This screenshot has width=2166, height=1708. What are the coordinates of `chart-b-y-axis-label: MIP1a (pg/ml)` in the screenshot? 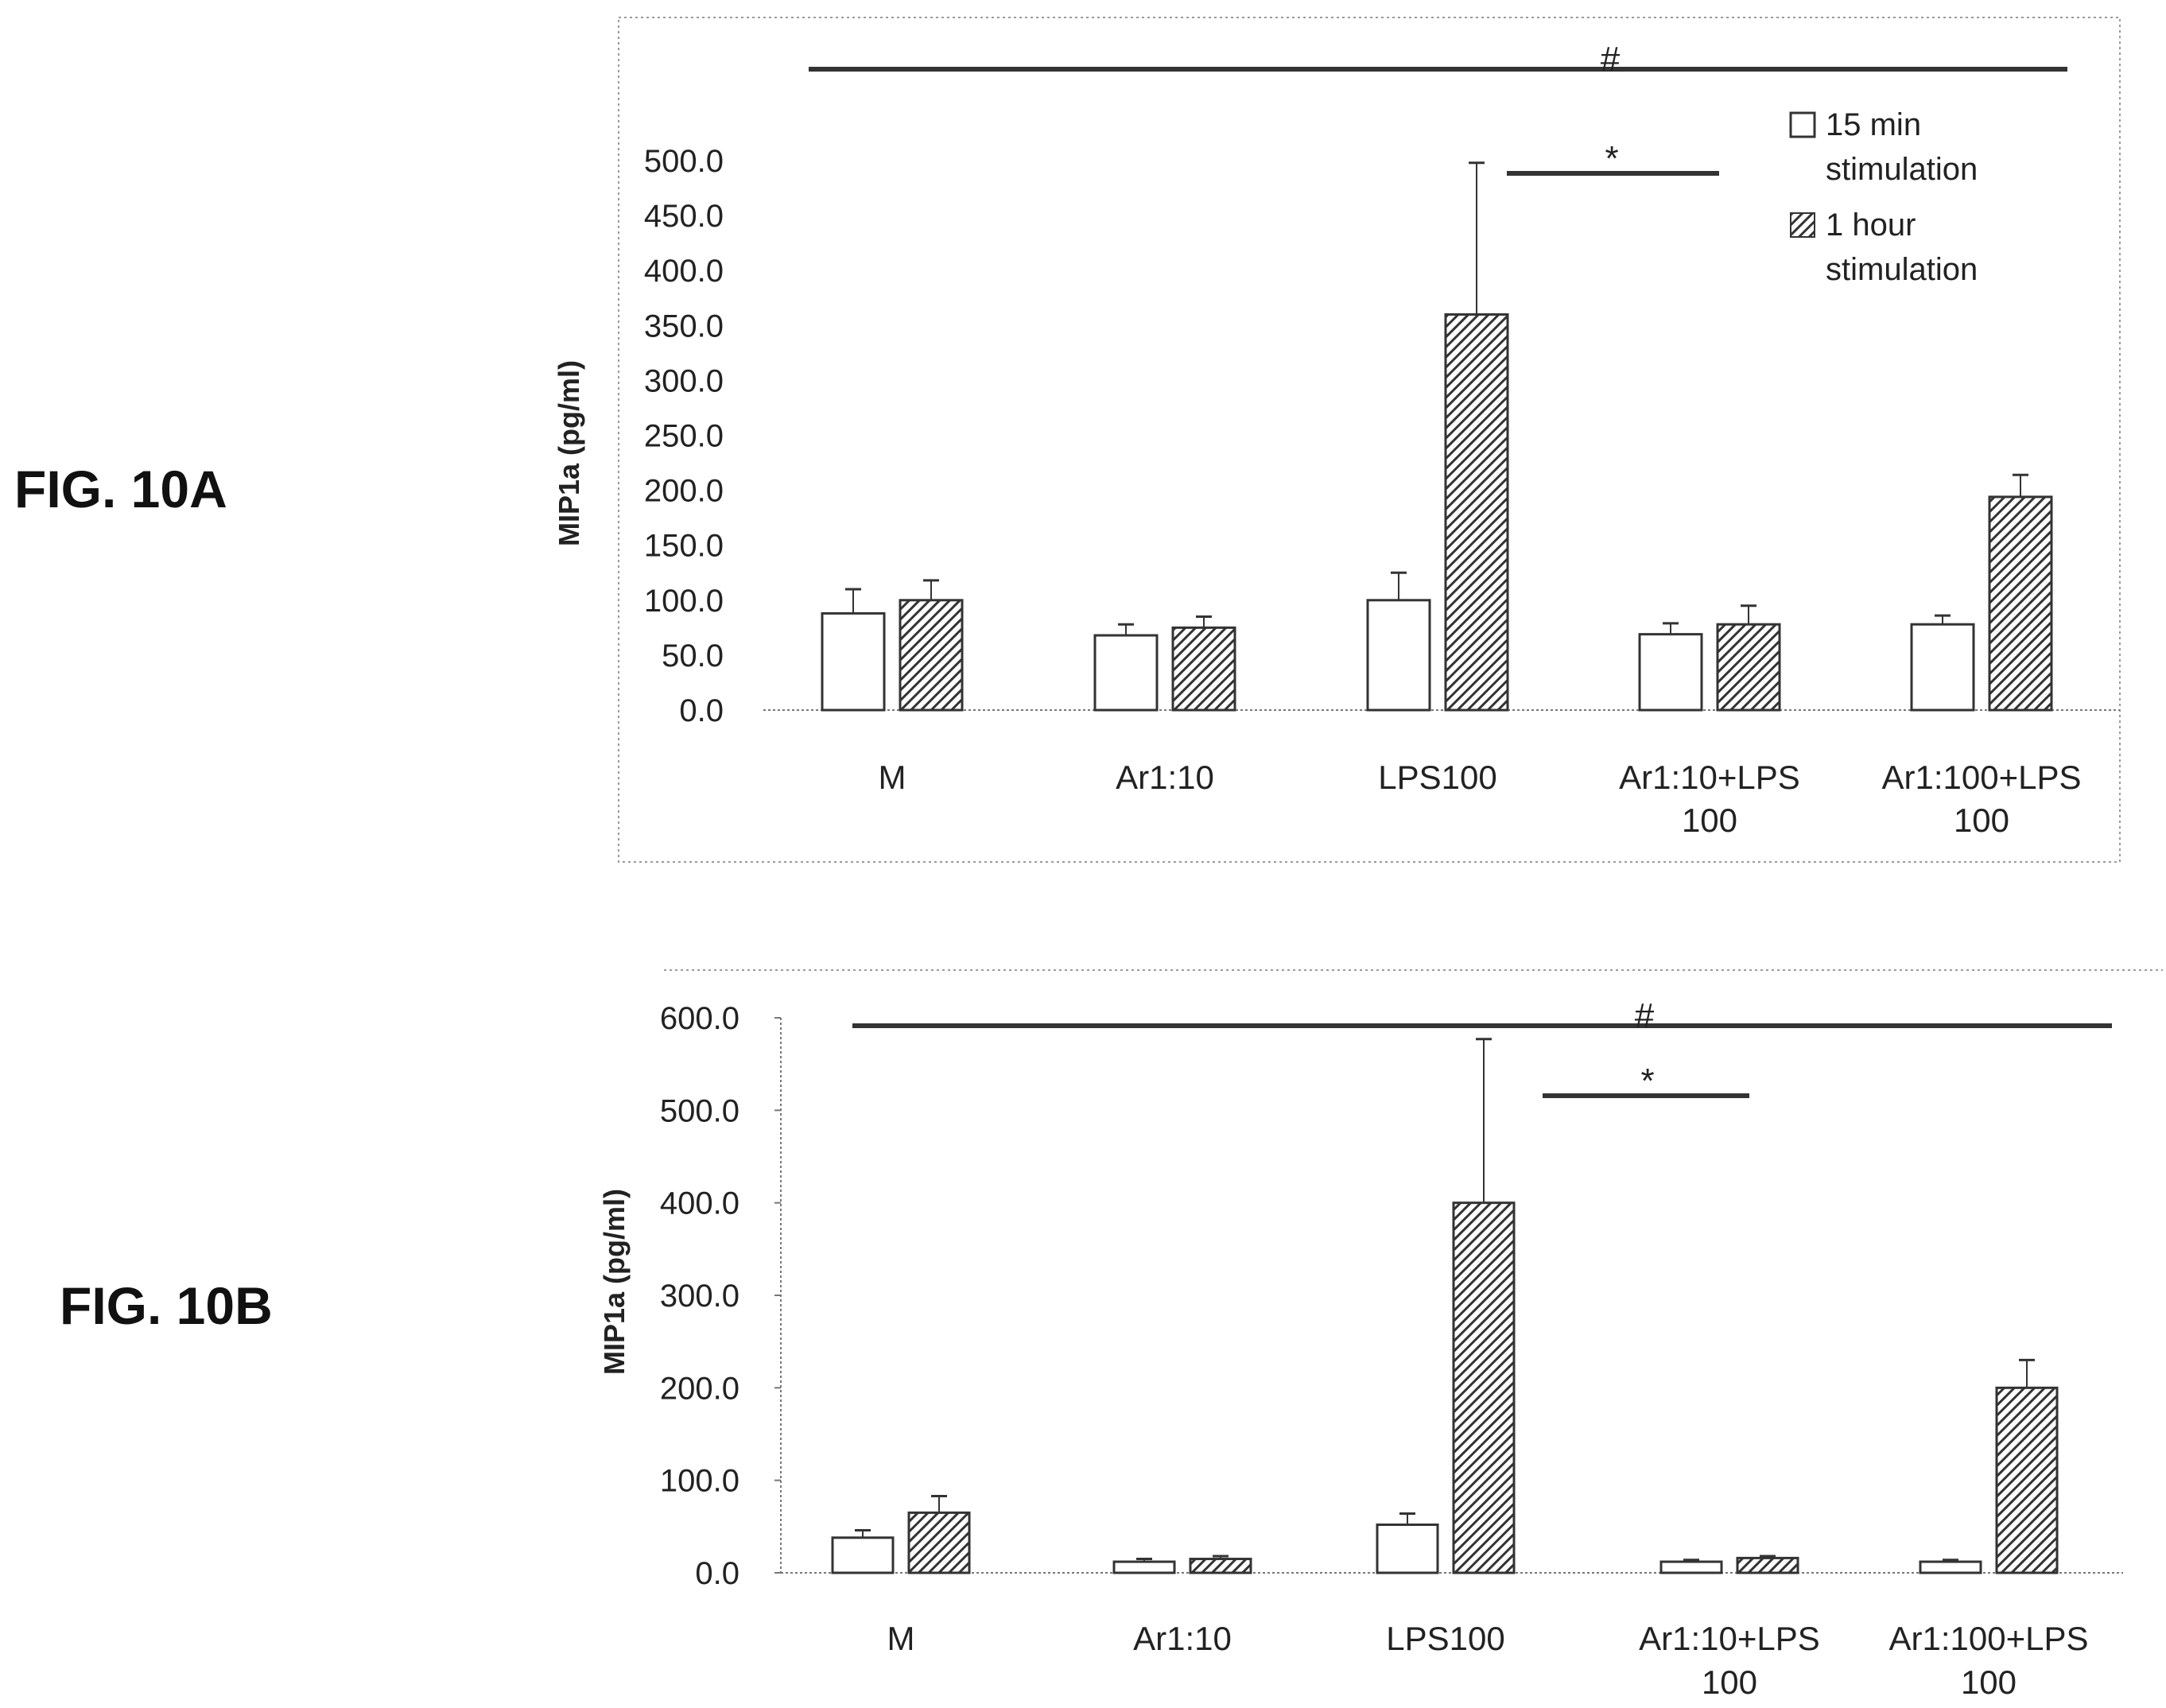 It's located at (614, 1282).